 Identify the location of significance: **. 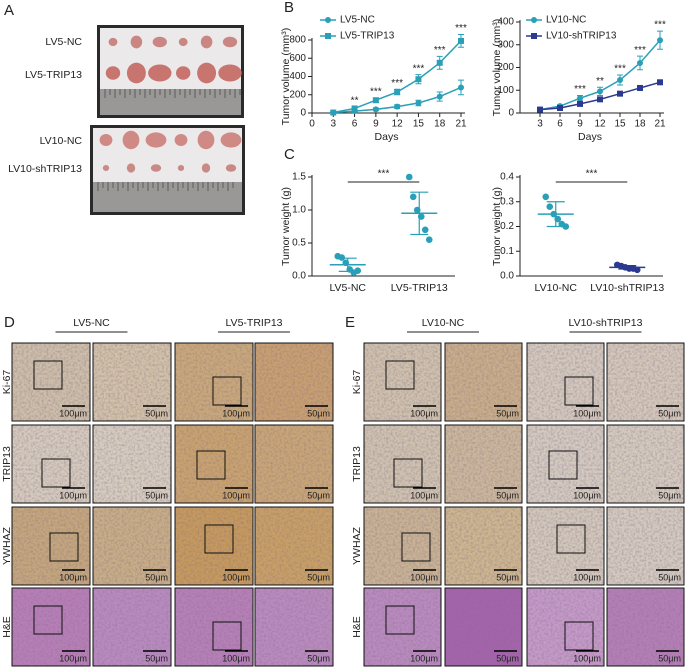
(355, 101).